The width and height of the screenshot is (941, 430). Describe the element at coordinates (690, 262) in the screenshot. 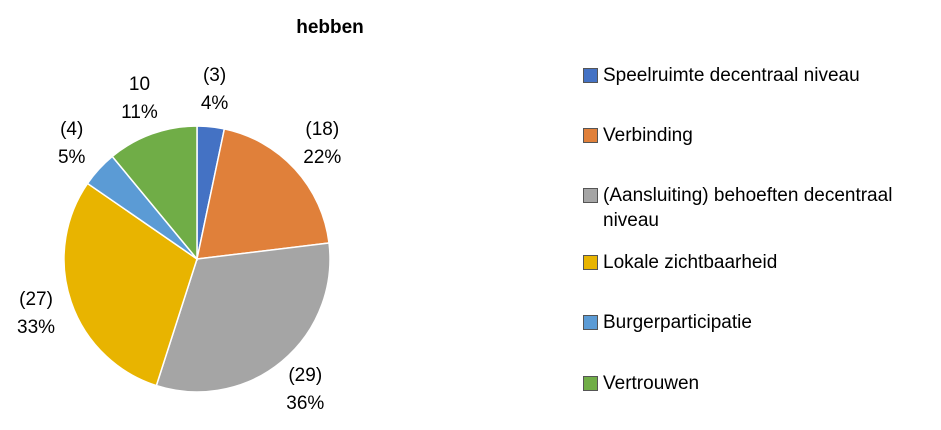

I see `legend-label: Lokale zichtbaarheid` at that location.